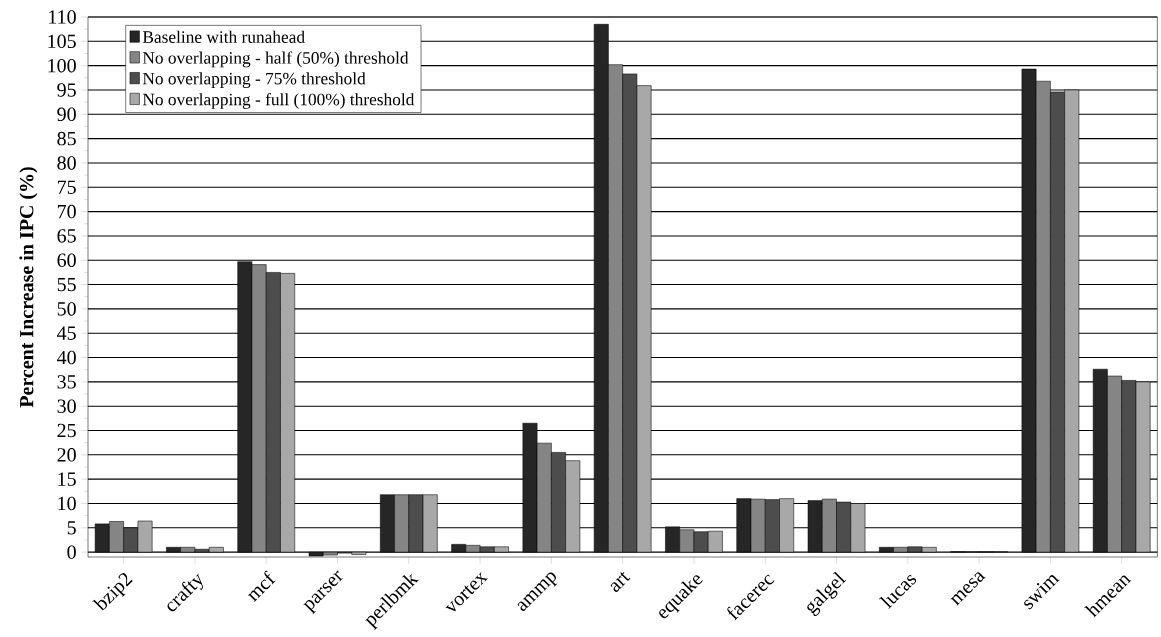 Image resolution: width=1161 pixels, height=637 pixels. Describe the element at coordinates (66, 382) in the screenshot. I see `y-tick-label: 35` at that location.